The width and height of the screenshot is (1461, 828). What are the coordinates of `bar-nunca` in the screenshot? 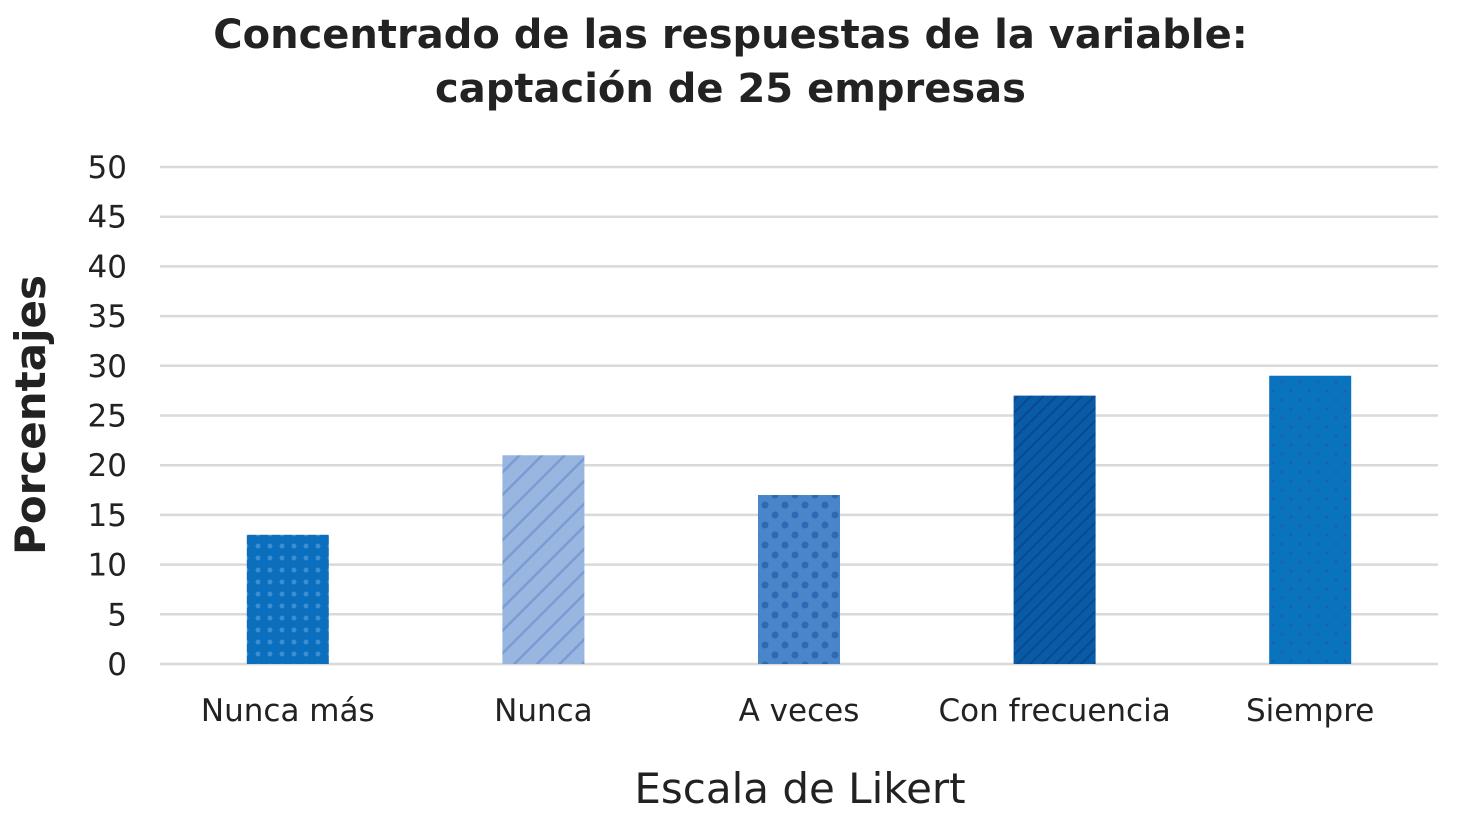 It's located at (543, 559).